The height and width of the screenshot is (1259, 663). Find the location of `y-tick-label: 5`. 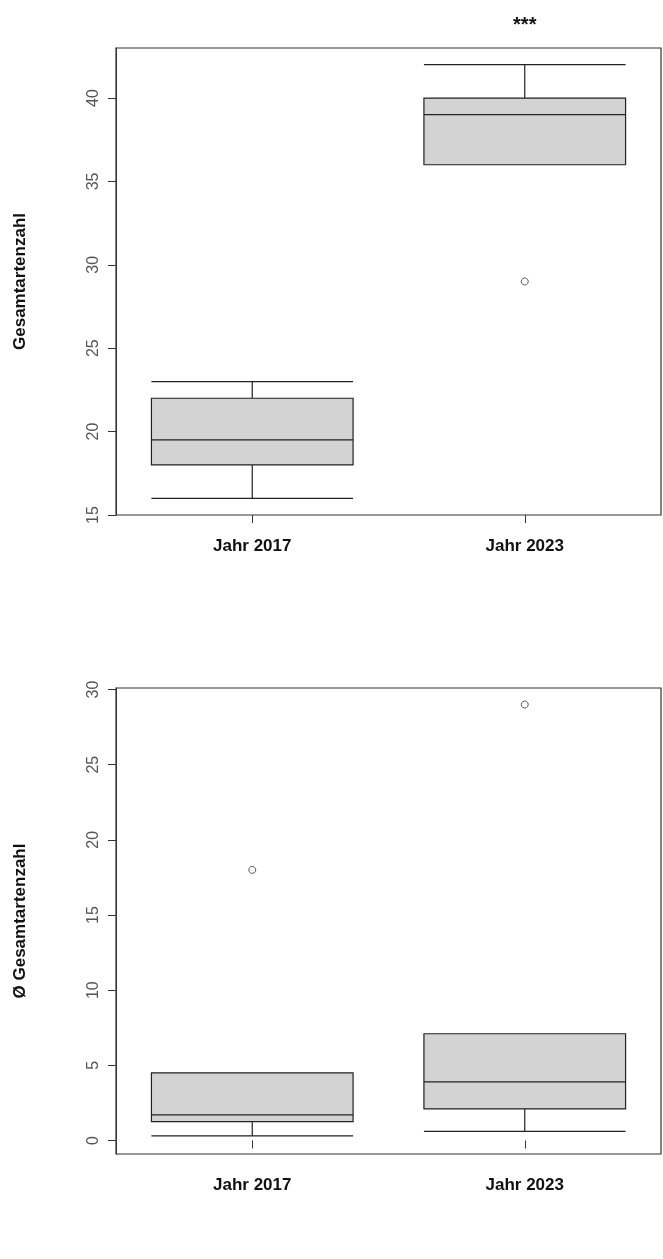

y-tick-label: 5 is located at coordinates (92, 1065).